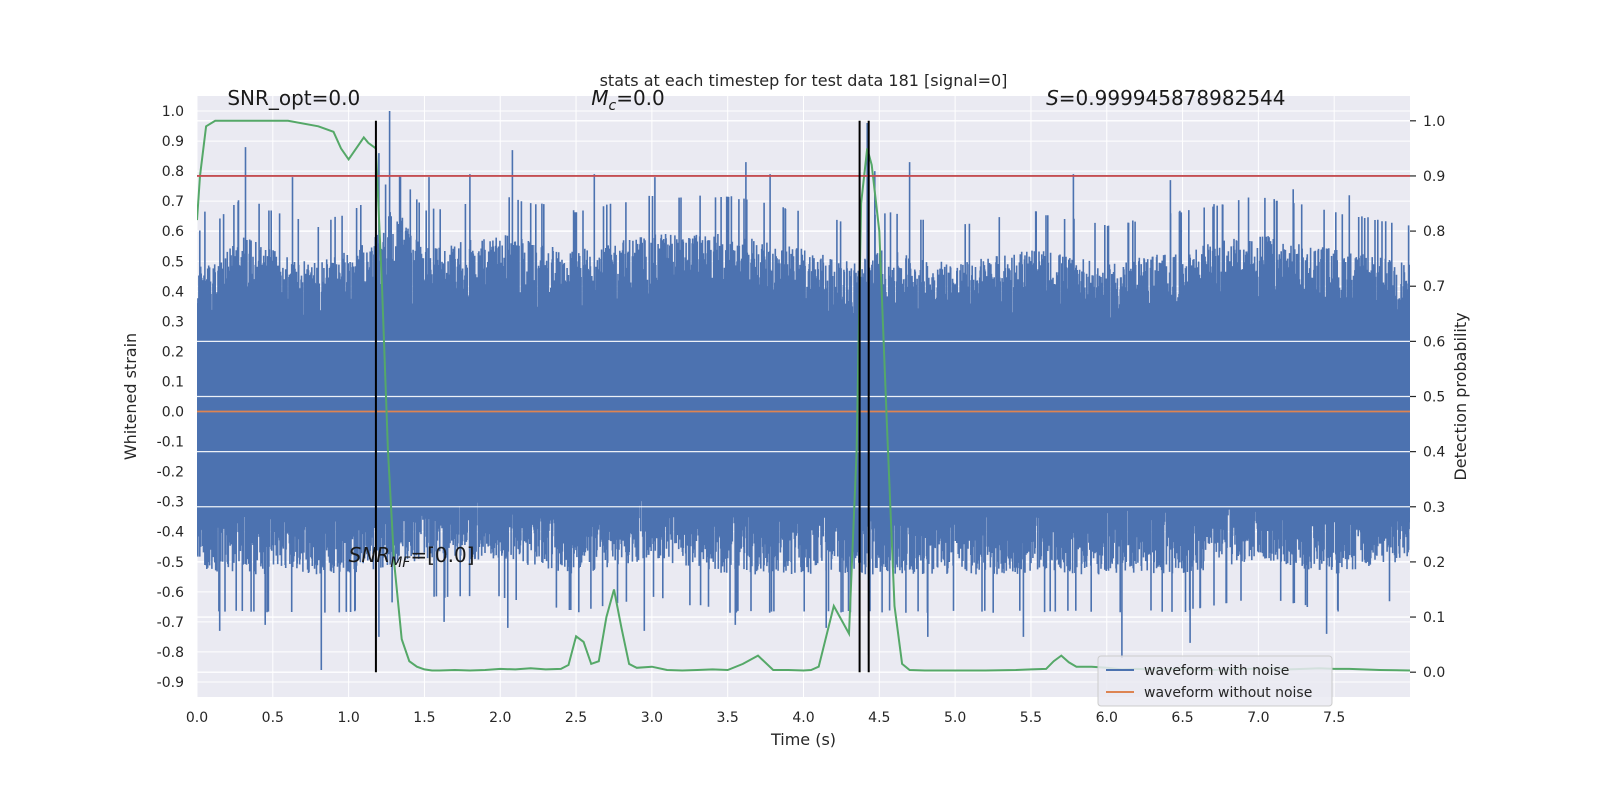  I want to click on y2-tick-label: 0.5, so click(1434, 398).